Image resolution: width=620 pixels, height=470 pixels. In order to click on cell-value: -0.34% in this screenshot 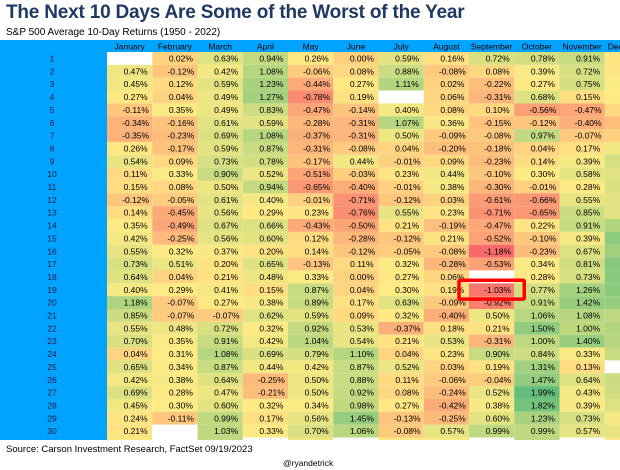, I will do `click(135, 123)`.